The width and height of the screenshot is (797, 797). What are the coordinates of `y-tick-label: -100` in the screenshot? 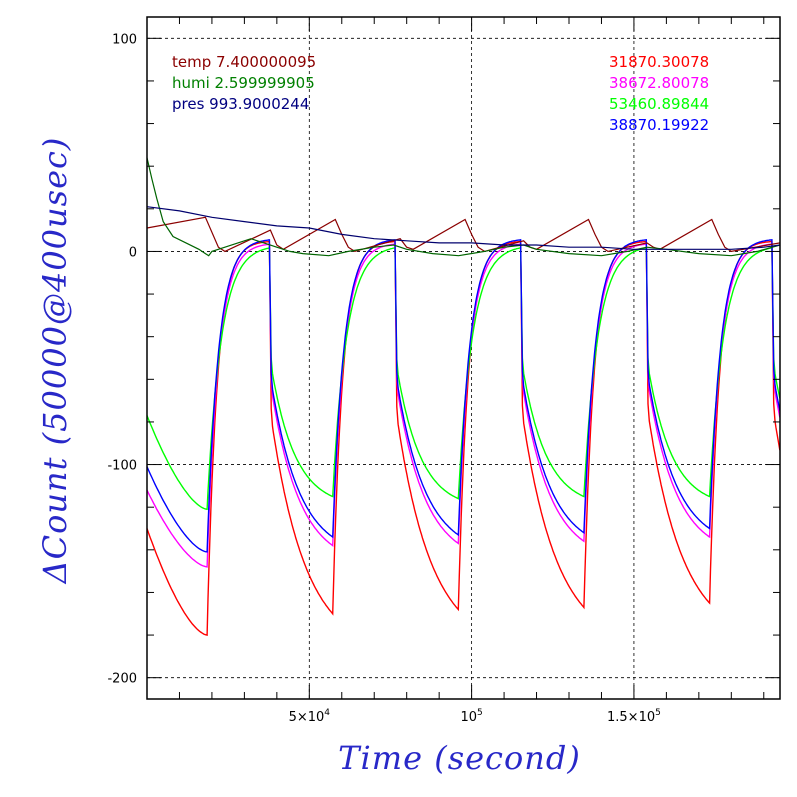 It's located at (122, 466).